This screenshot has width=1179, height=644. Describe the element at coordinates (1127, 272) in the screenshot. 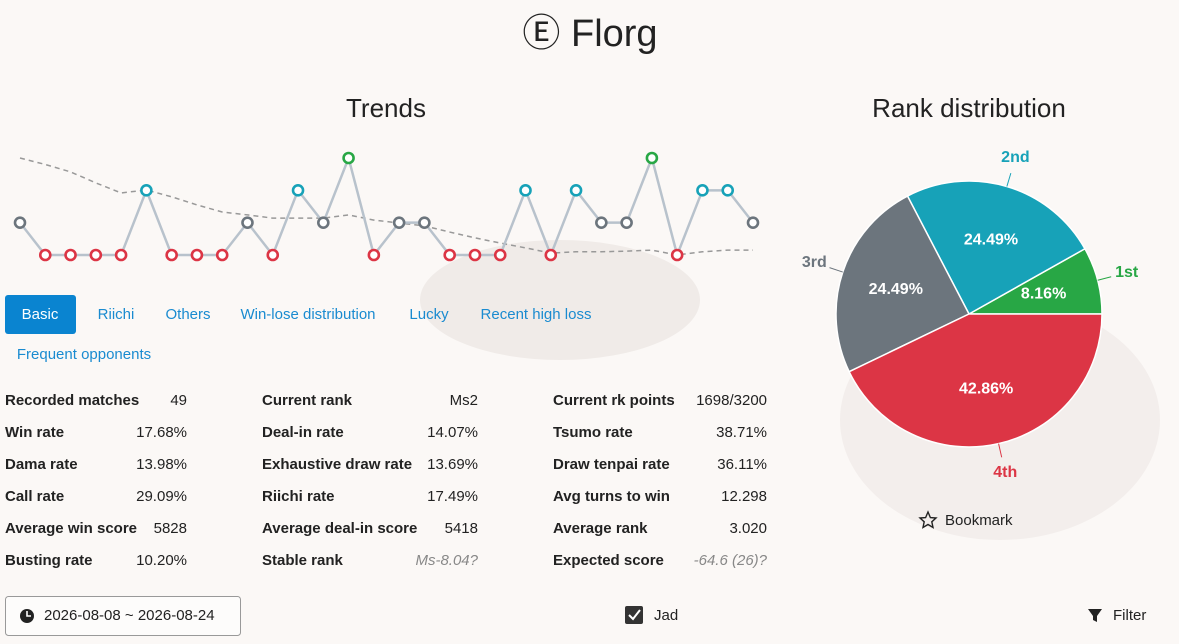

I see `category-label: 1st` at that location.